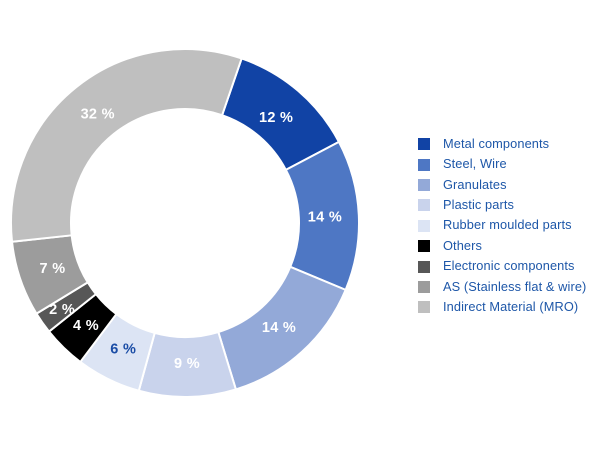 This screenshot has width=600, height=450. Describe the element at coordinates (276, 118) in the screenshot. I see `slice-label: 12 %` at that location.